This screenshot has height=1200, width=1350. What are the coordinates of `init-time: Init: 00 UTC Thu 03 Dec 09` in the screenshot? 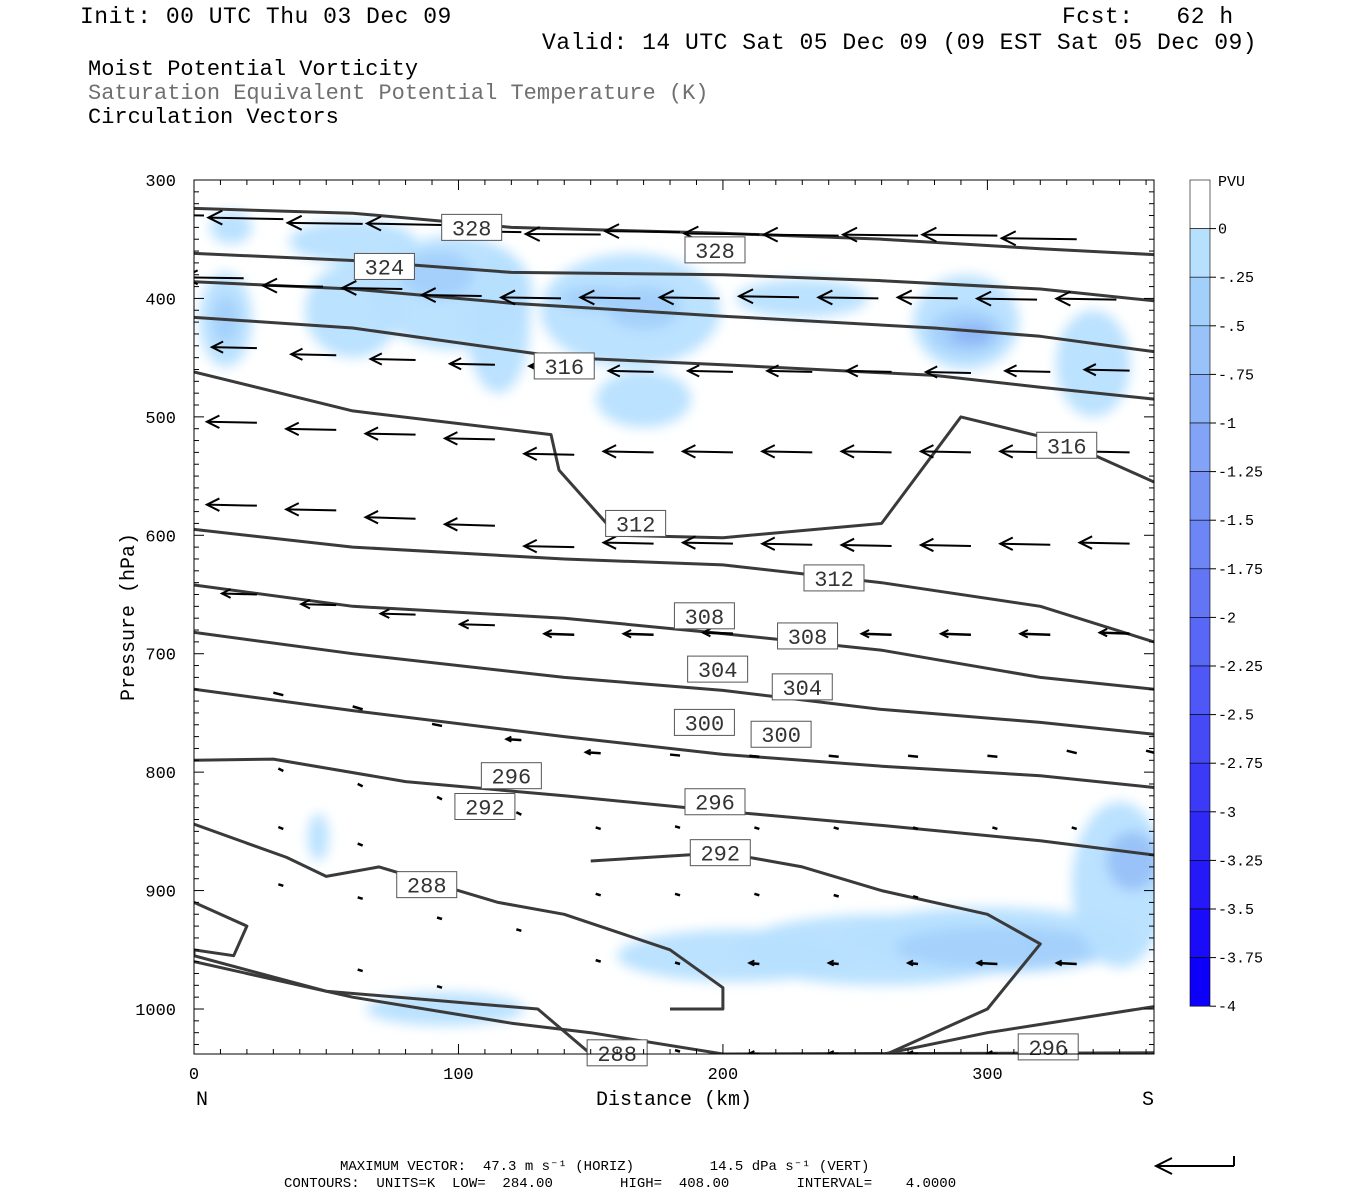 It's located at (266, 17).